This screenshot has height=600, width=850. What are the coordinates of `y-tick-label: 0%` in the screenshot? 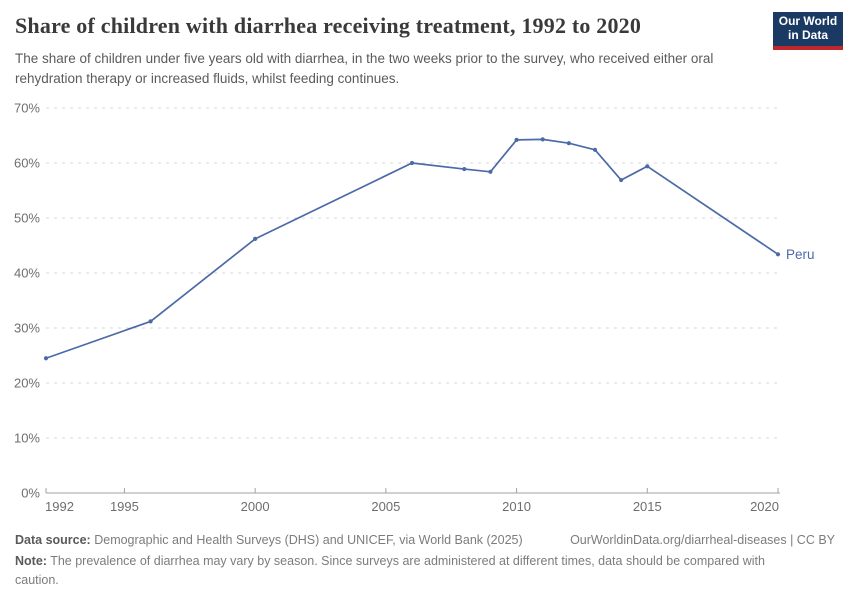 It's located at (30, 493).